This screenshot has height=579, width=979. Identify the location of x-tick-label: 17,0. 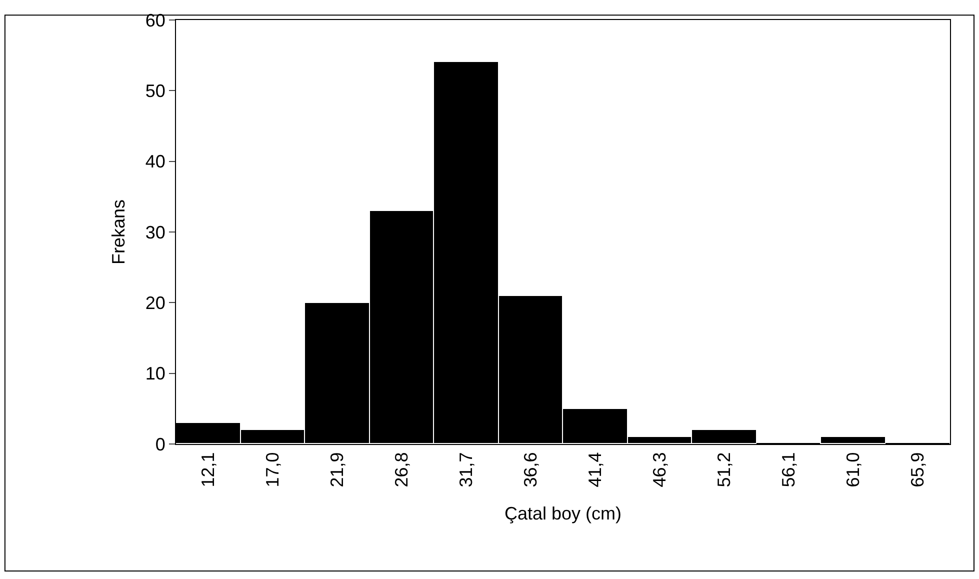
(272, 470).